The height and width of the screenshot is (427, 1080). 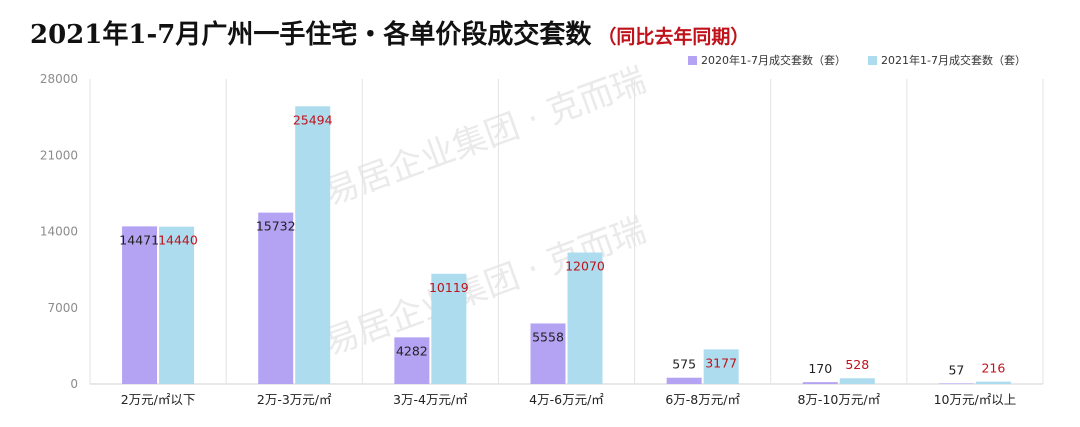 What do you see at coordinates (313, 119) in the screenshot?
I see `data-label-2021: 25494` at bounding box center [313, 119].